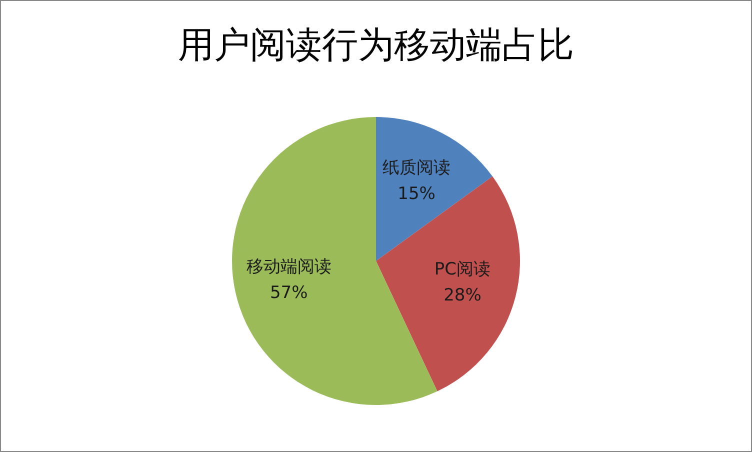  Describe the element at coordinates (462, 270) in the screenshot. I see `slice-label: PC阅读` at that location.